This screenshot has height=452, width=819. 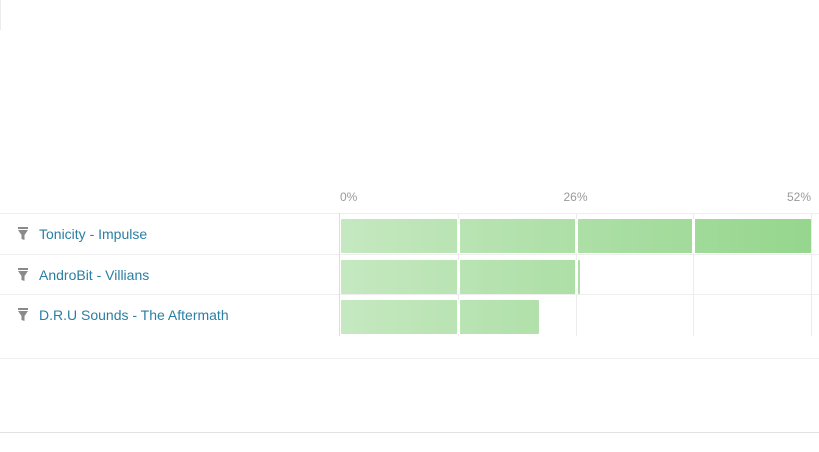 What do you see at coordinates (349, 197) in the screenshot?
I see `x-tick-label: 0%` at bounding box center [349, 197].